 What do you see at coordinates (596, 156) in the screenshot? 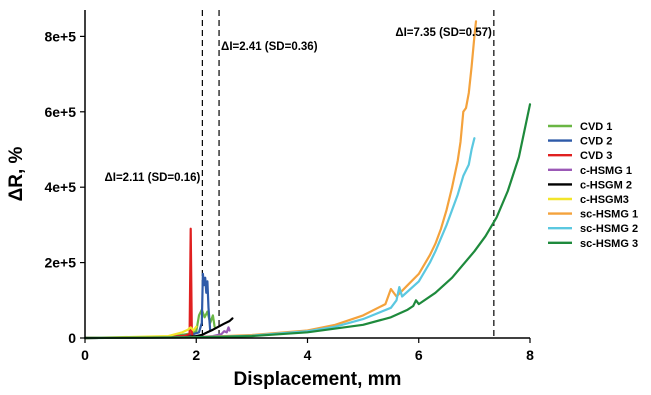
I see `legend-label-3: CVD 3` at bounding box center [596, 156].